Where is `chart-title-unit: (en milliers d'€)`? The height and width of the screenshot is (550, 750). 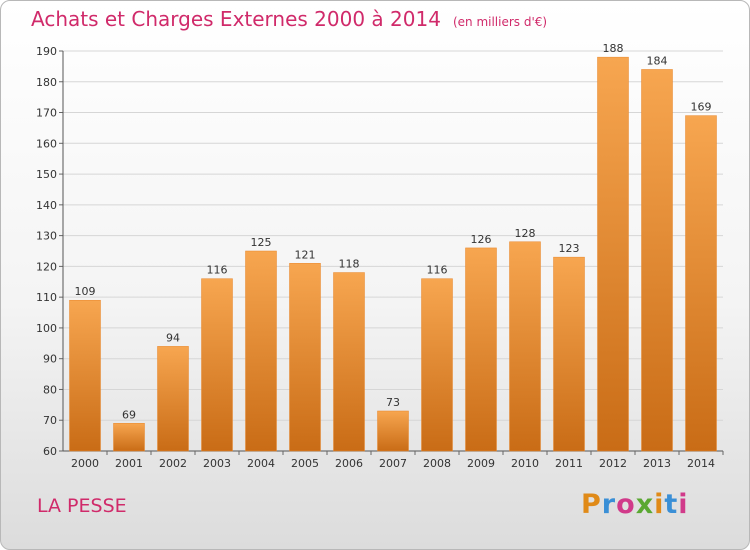
chart-title-unit: (en milliers d'€) is located at coordinates (500, 22).